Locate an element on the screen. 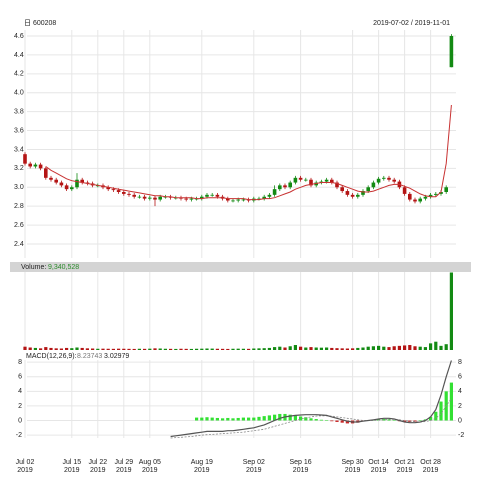  y-tick-label: 3.6 is located at coordinates (19, 130).